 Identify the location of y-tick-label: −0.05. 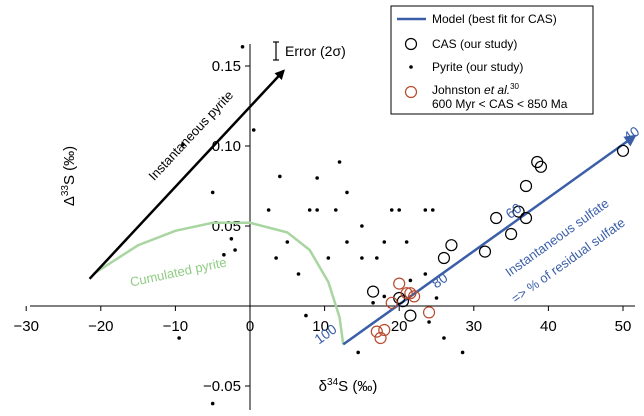
(222, 386).